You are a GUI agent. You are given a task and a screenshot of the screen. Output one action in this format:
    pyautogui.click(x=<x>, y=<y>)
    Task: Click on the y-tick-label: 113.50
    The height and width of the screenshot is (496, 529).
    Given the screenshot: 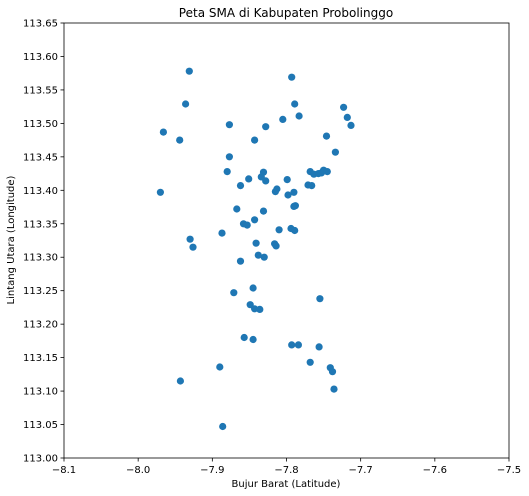 What is the action you would take?
    pyautogui.click(x=40, y=124)
    